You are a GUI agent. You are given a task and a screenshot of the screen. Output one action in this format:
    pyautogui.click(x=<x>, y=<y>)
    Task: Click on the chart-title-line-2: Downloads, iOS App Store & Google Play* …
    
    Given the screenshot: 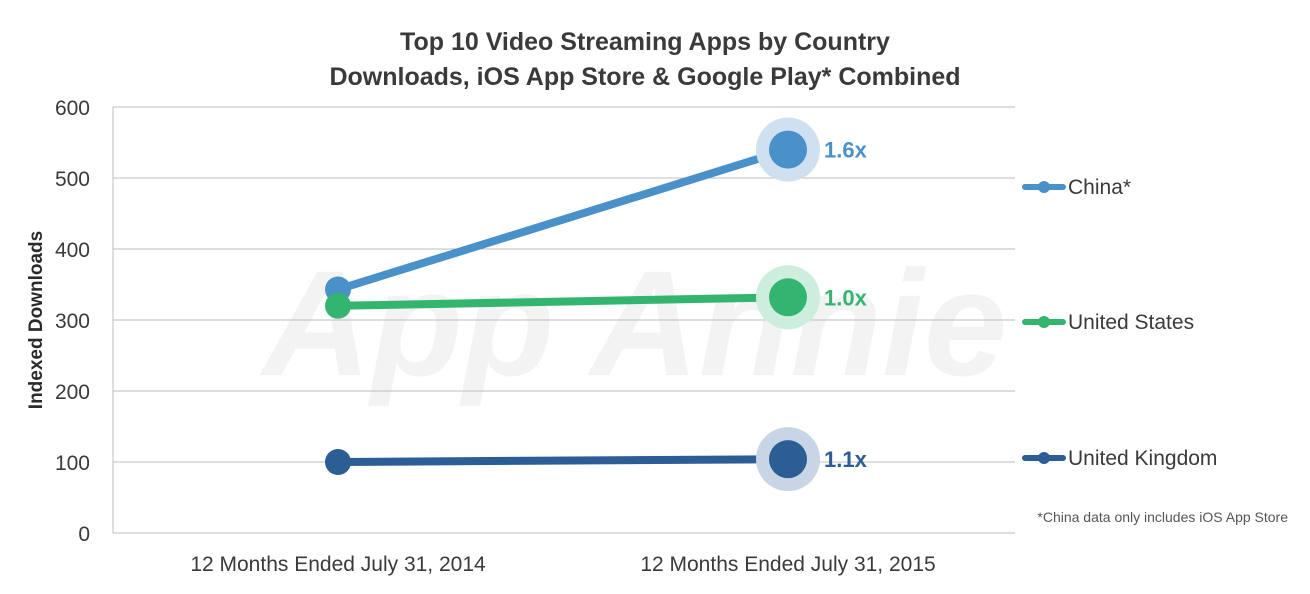 What is the action you would take?
    pyautogui.click(x=644, y=77)
    